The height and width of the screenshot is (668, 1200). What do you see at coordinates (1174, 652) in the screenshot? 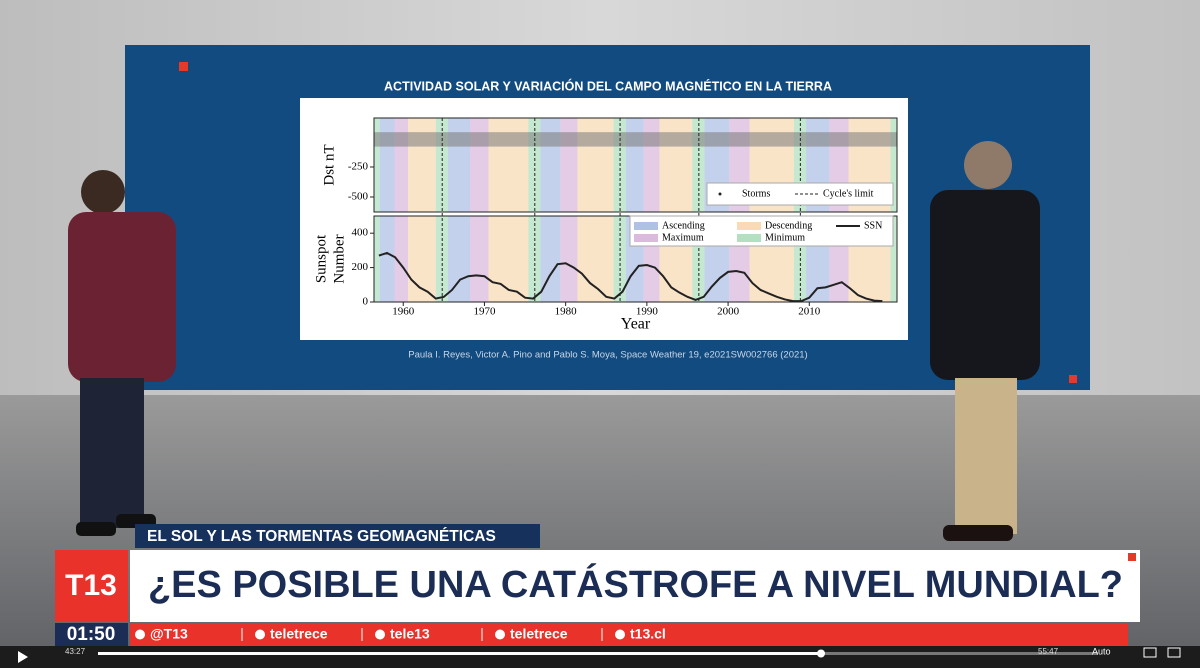
I see `fullscreen-button` at bounding box center [1174, 652].